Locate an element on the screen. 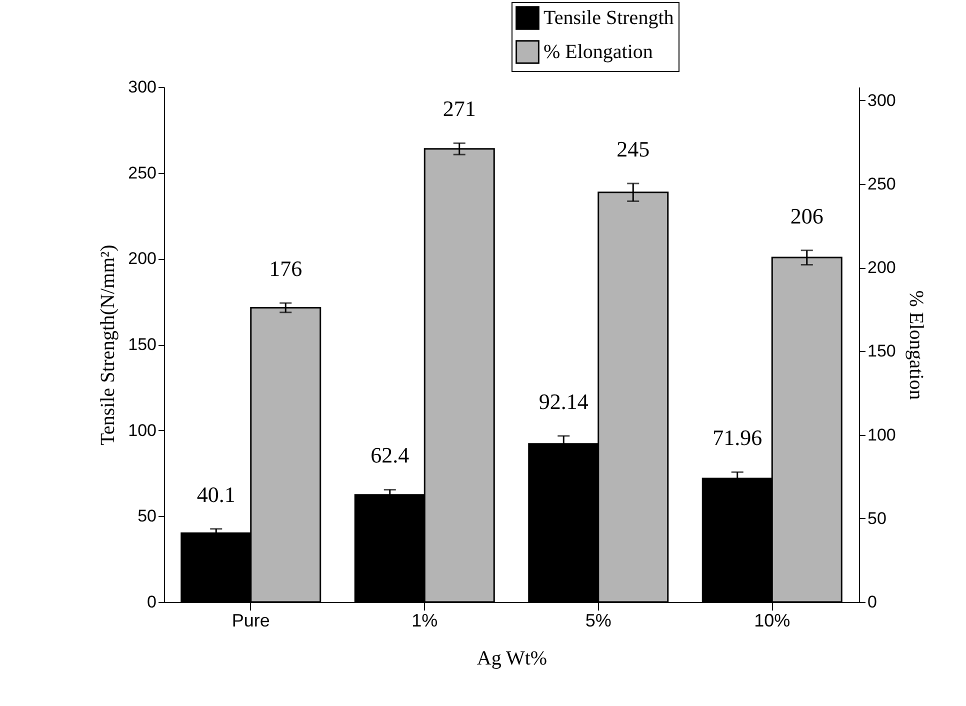  data-label: 206 is located at coordinates (807, 215).